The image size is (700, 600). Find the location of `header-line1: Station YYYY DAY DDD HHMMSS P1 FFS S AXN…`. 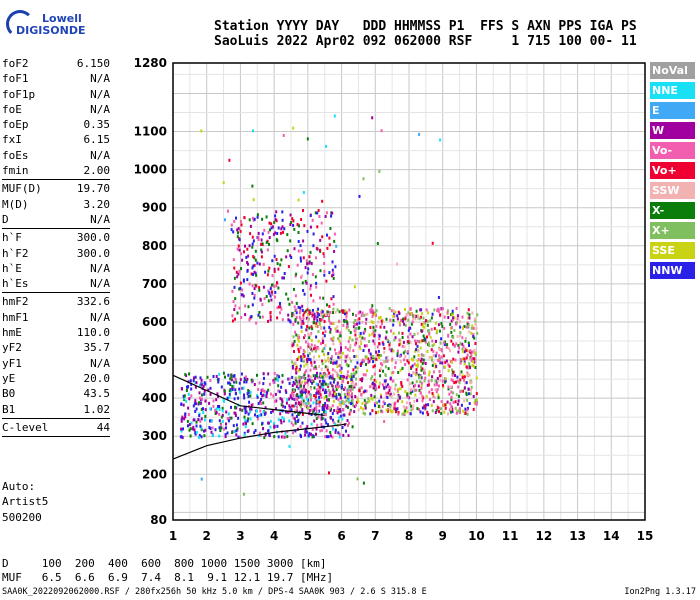

header-line1: Station YYYY DAY DDD HHMMSS P1 FFS S AXN… is located at coordinates (425, 26).